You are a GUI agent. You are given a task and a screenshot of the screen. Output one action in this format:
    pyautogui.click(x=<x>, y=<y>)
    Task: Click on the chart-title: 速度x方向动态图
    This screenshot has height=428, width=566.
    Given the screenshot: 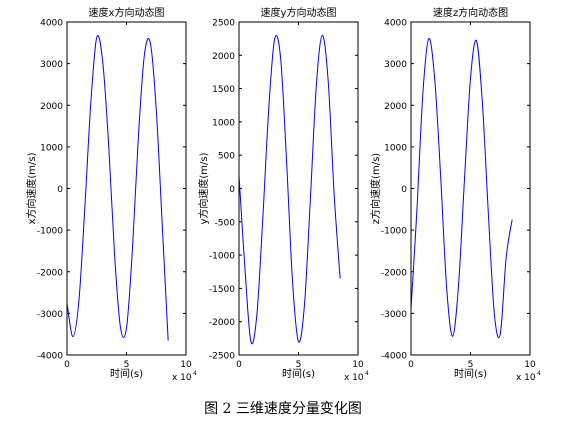 What is the action you would take?
    pyautogui.click(x=127, y=12)
    